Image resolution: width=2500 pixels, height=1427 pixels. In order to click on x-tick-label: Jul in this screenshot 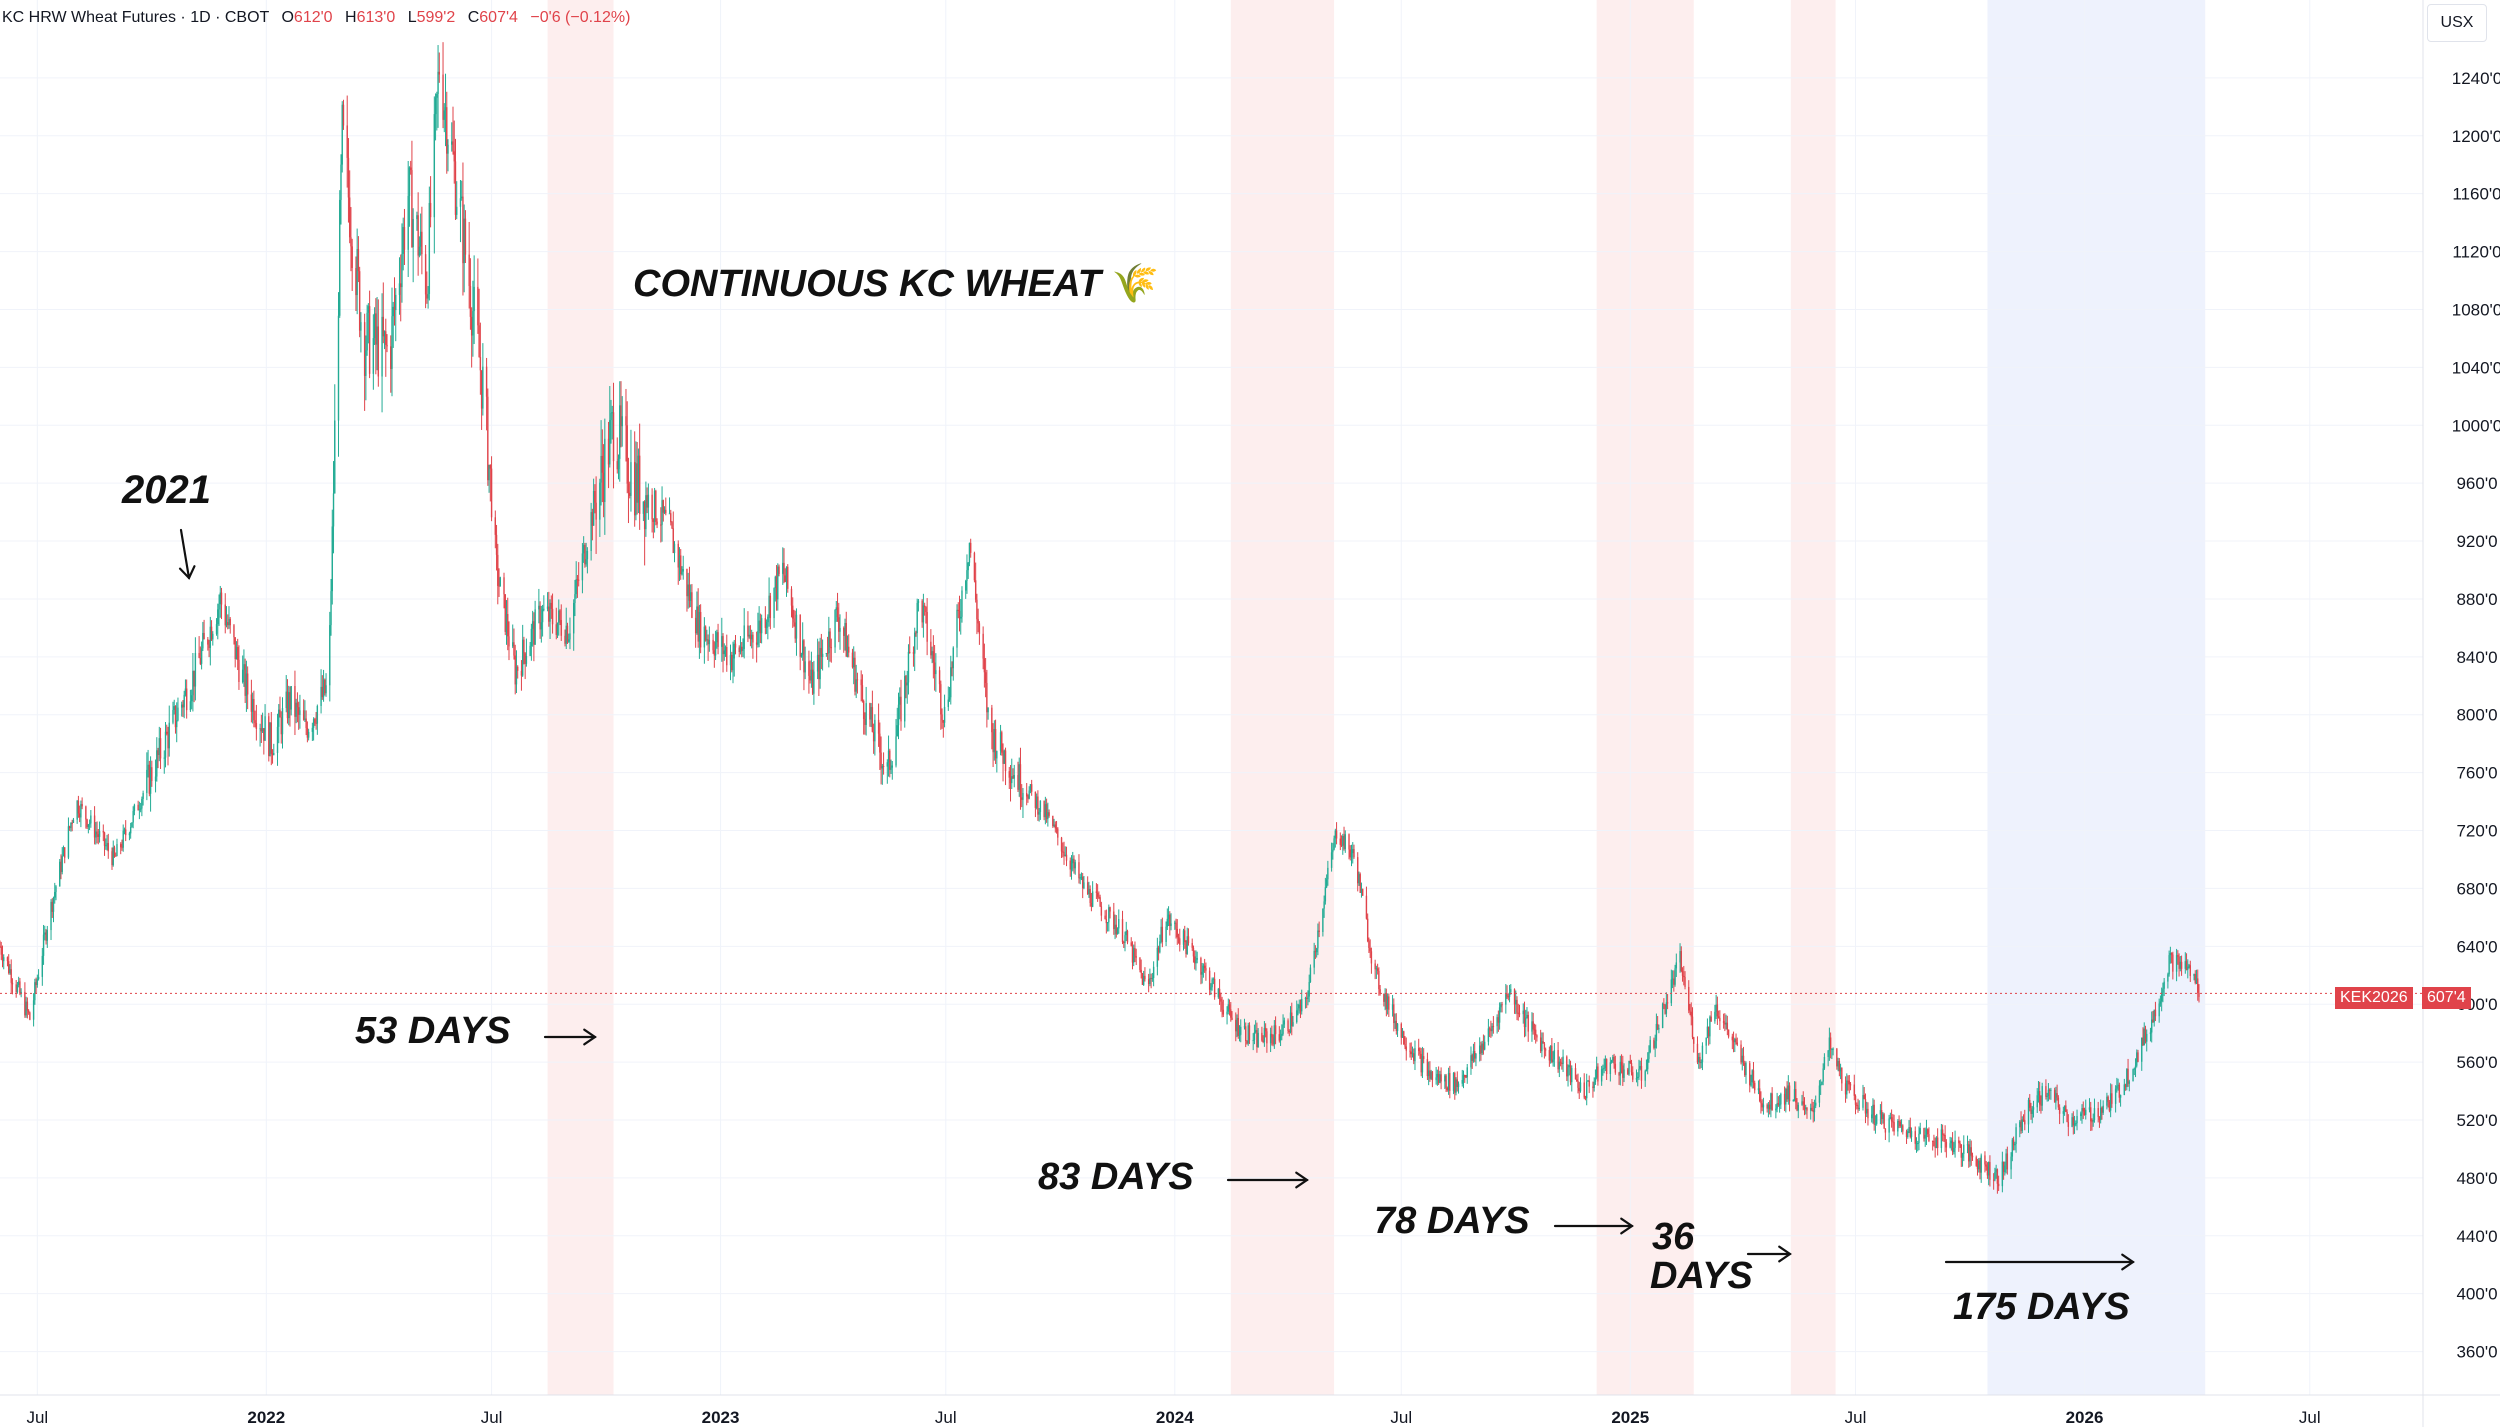, I will do `click(37, 1417)`.